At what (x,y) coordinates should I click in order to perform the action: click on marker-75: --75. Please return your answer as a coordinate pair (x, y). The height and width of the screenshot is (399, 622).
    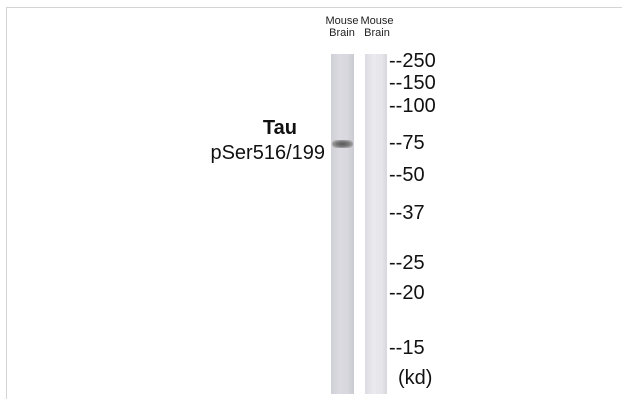
    Looking at the image, I should click on (407, 143).